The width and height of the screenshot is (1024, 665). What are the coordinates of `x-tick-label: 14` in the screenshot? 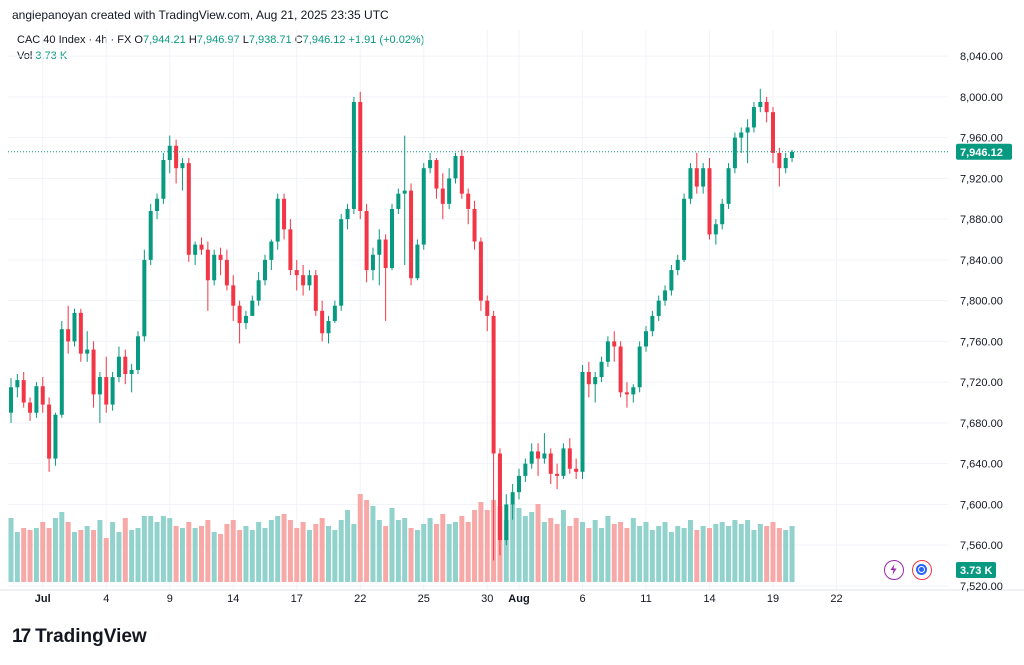 It's located at (233, 599).